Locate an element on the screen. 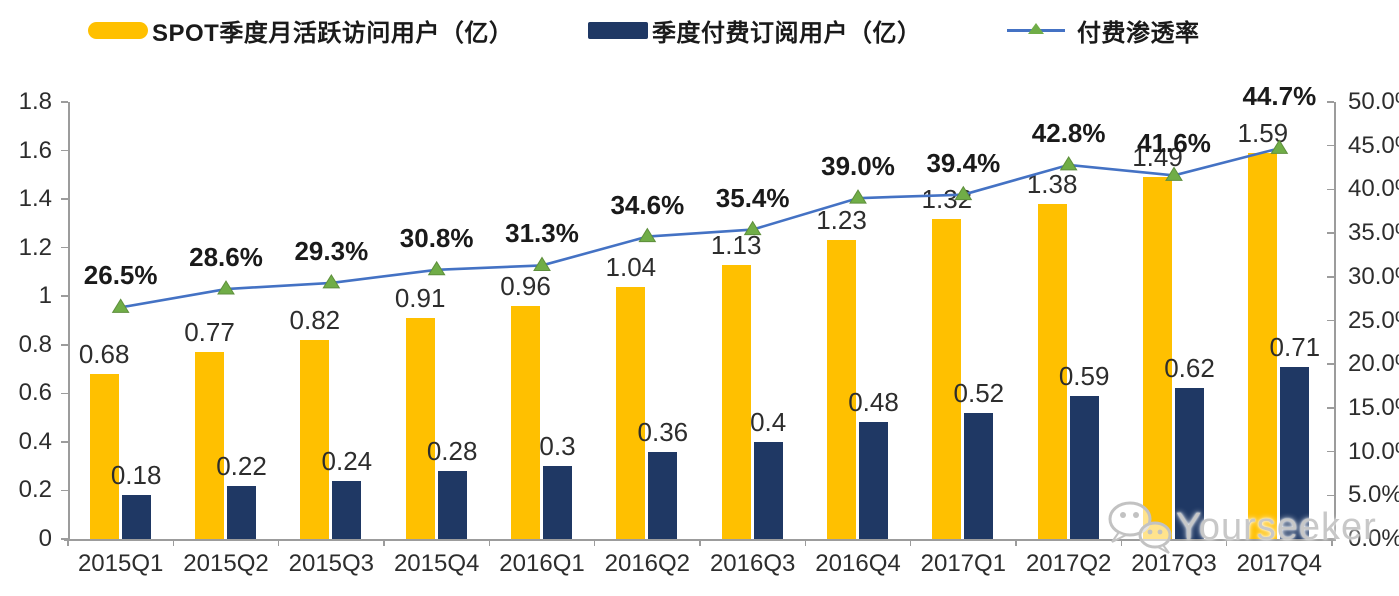 This screenshot has width=1399, height=596. penetration-label: 31.3% is located at coordinates (542, 233).